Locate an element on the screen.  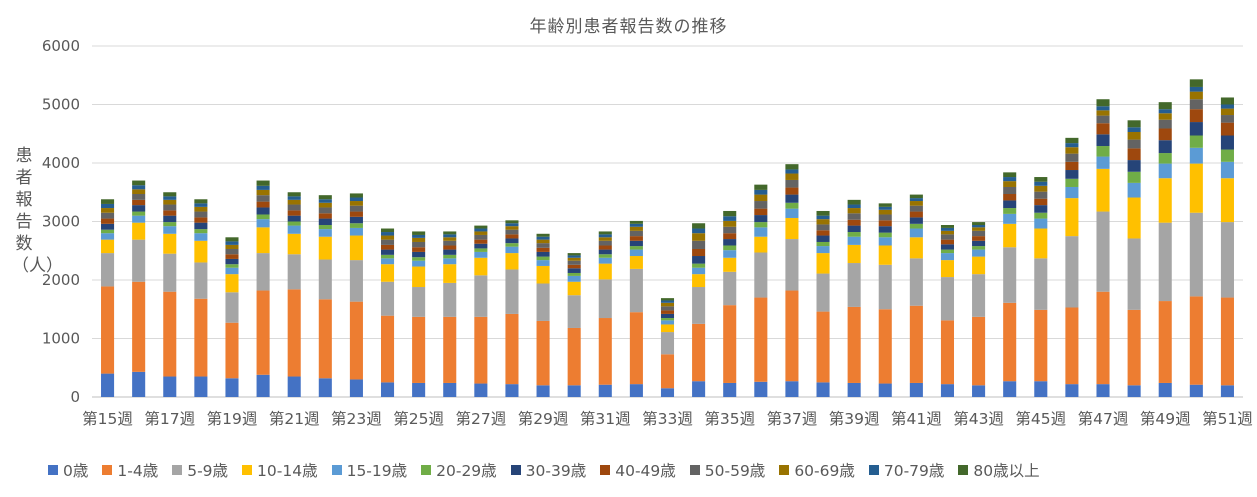
legend-label: 60-69歳 is located at coordinates (824, 471).